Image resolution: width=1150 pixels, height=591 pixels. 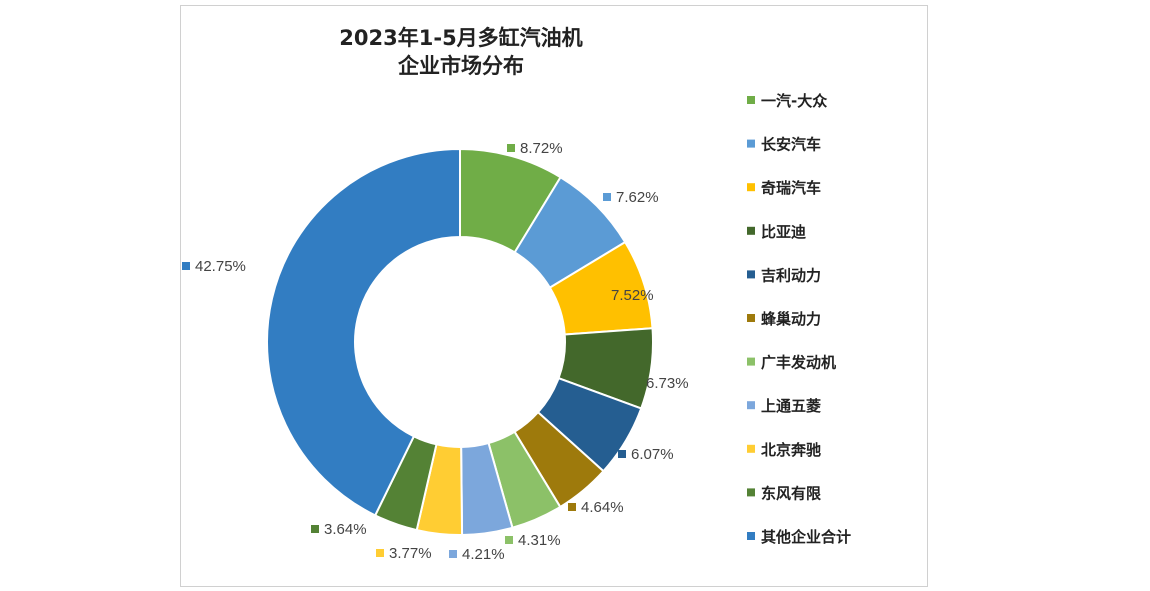 I want to click on data-label-2: 7.62%, so click(x=637, y=197).